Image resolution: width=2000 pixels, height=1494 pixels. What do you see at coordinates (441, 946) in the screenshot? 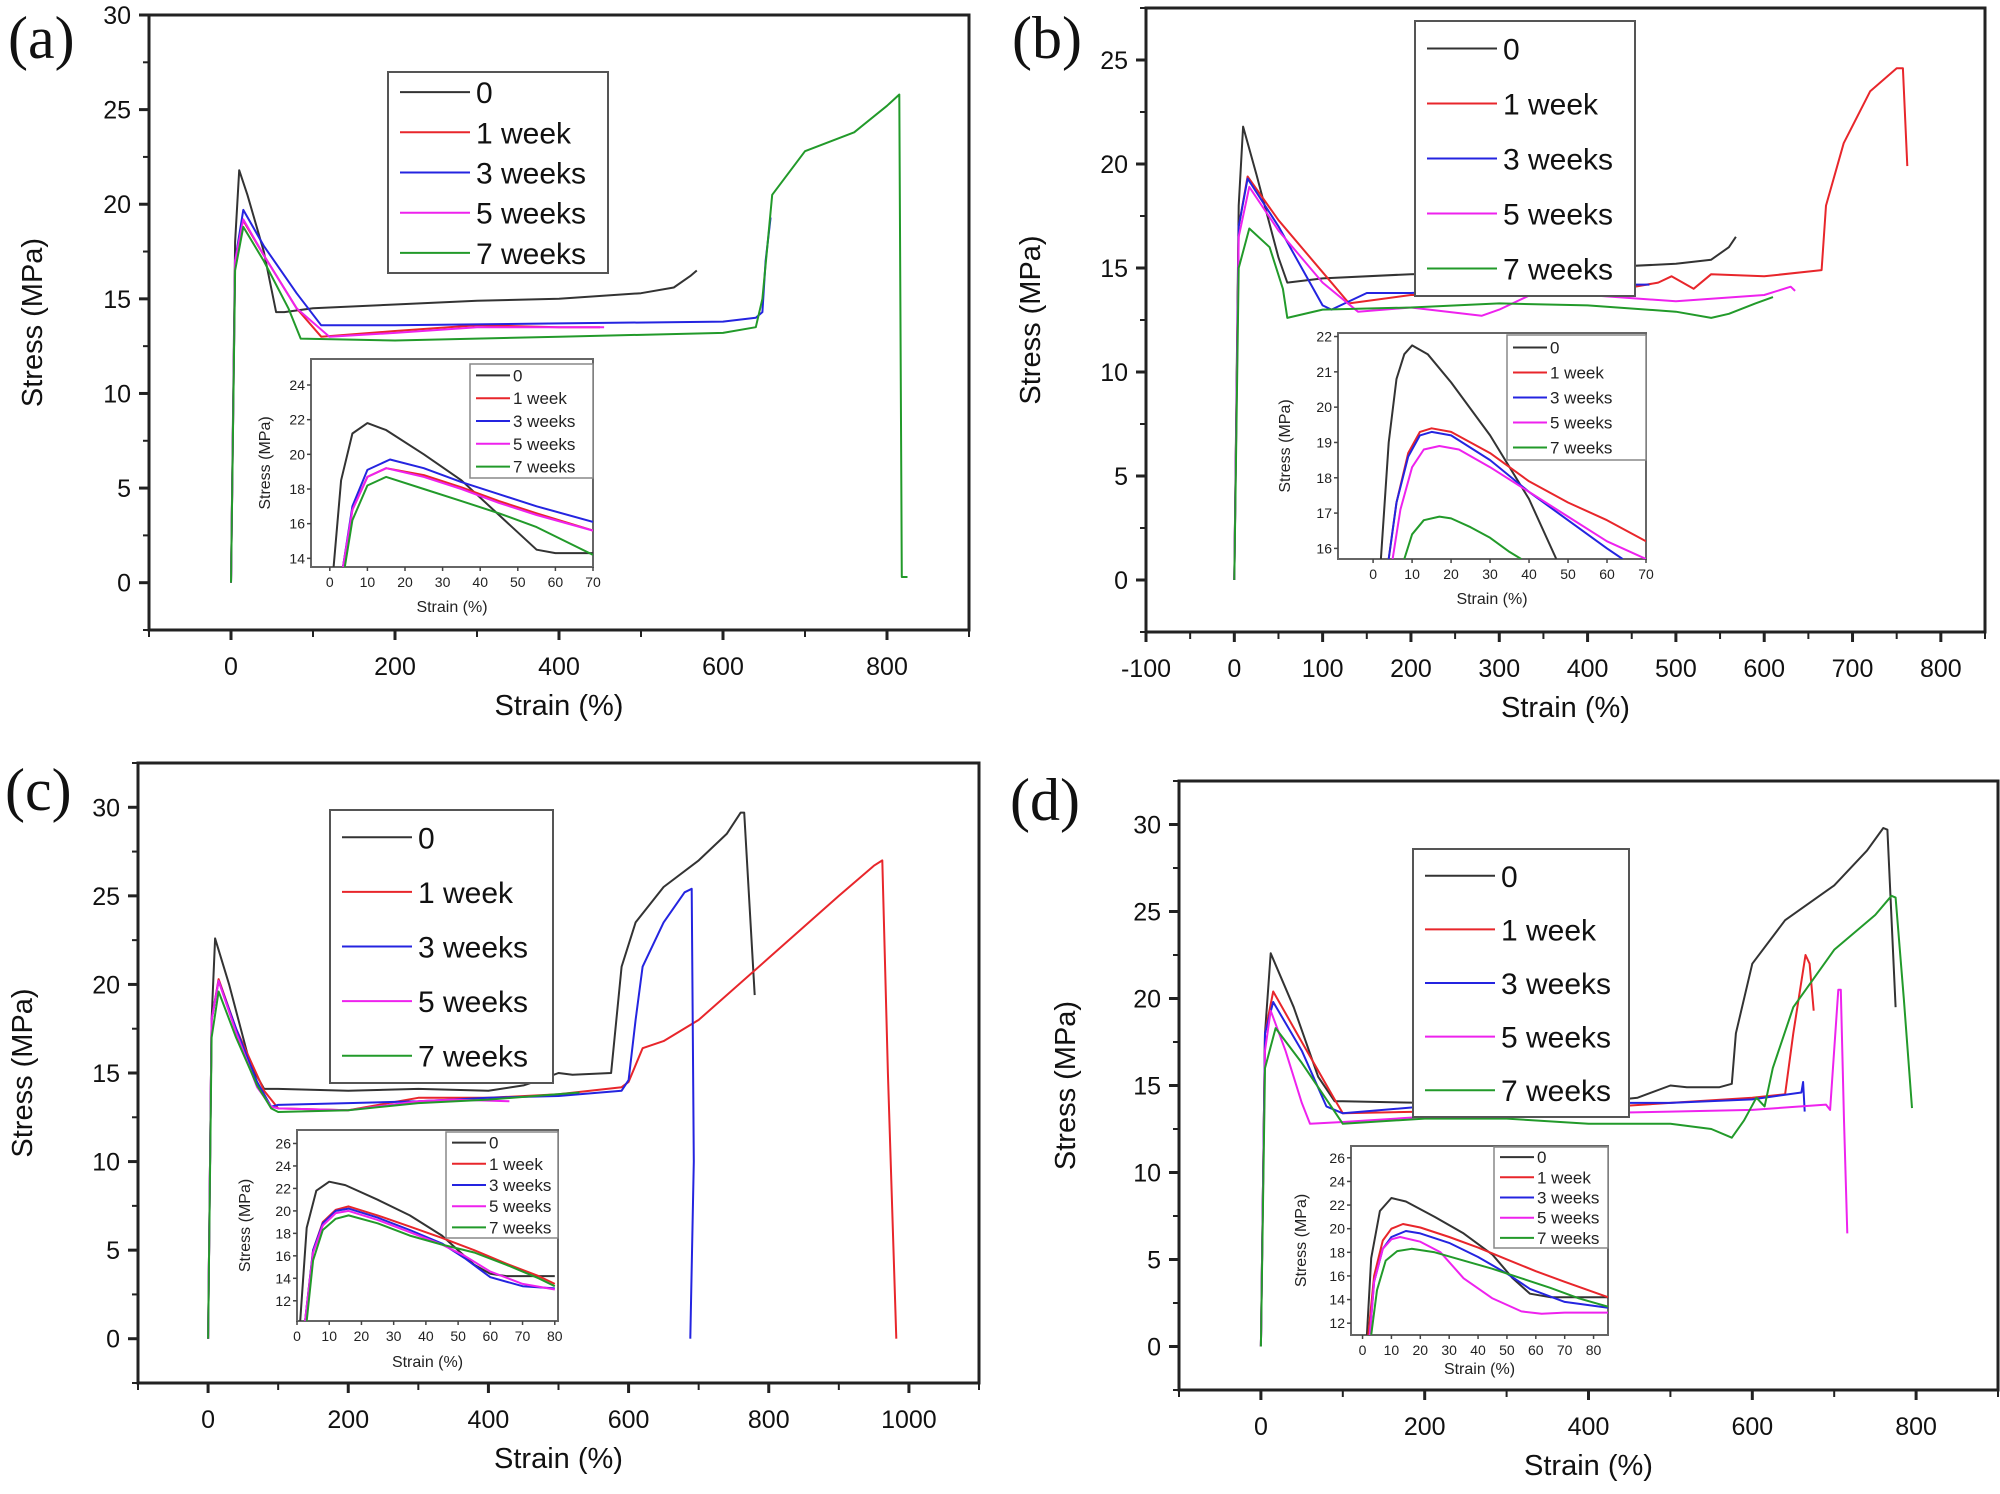
I see `legend: 0 1 week 3 weeks 5 weeks 7 weeks` at bounding box center [441, 946].